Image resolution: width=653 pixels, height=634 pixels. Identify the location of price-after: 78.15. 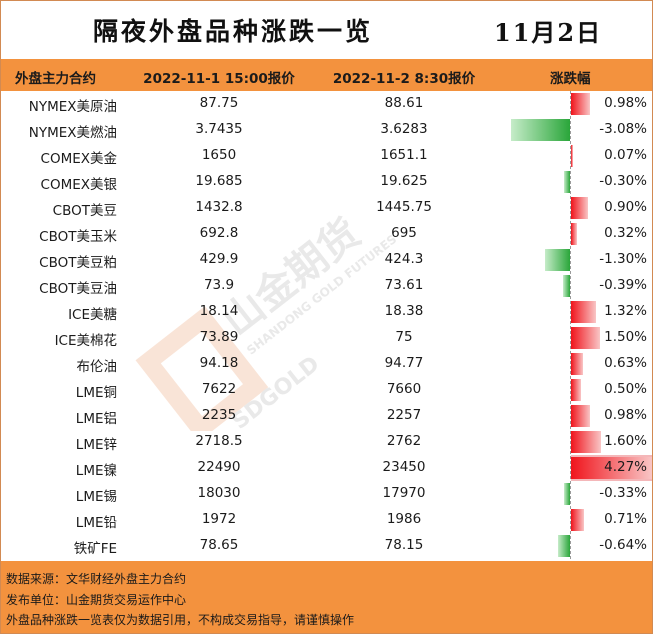
(404, 545).